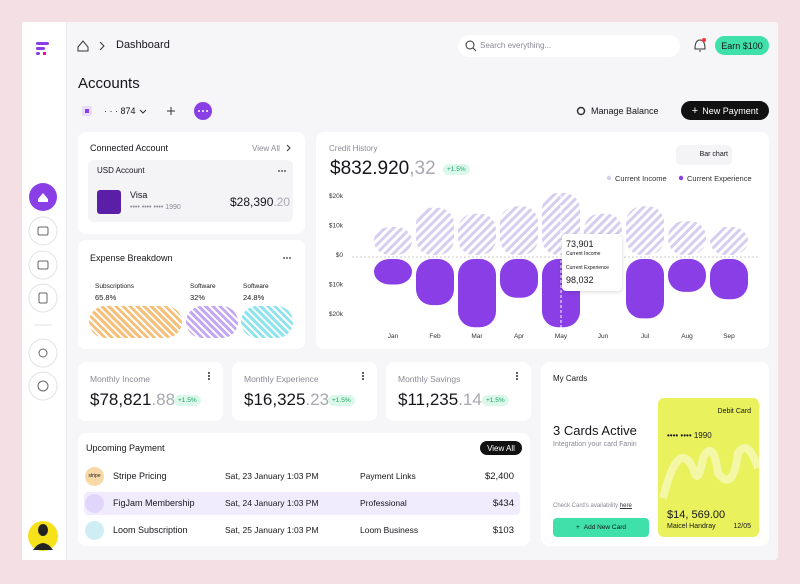 This screenshot has height=584, width=800. I want to click on payment-icon: stripe, so click(94, 476).